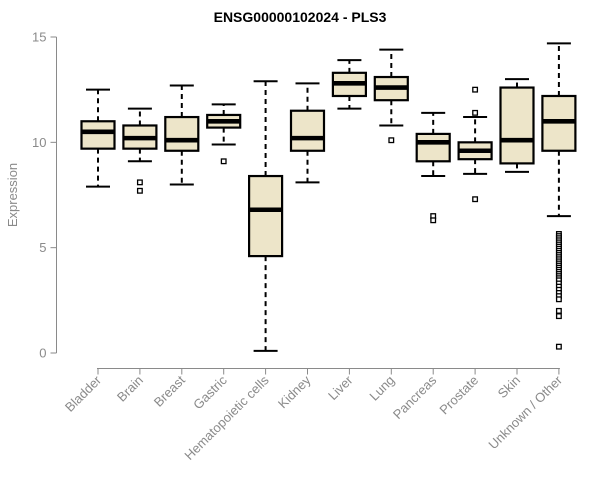 This screenshot has height=500, width=600. Describe the element at coordinates (458, 395) in the screenshot. I see `x-category-label-prostate: Prostate` at that location.